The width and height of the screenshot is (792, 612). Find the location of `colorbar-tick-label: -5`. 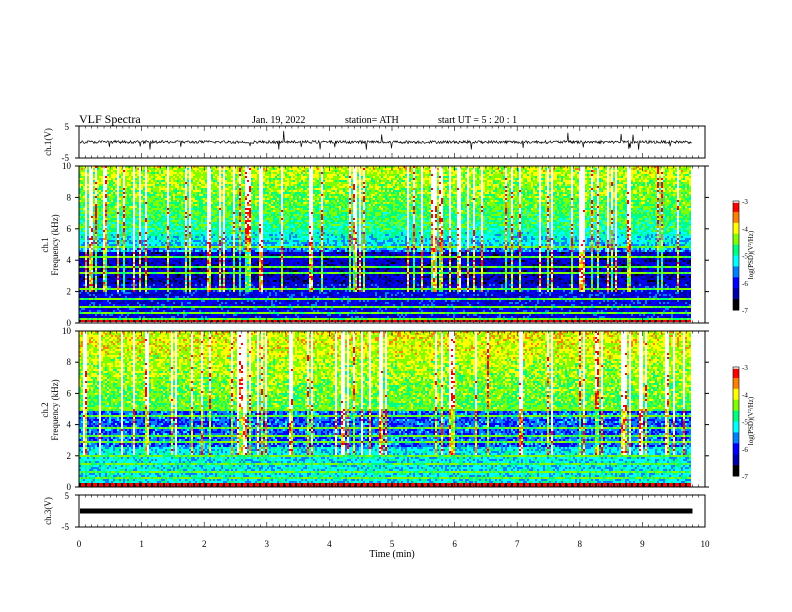

colorbar-tick-label: -5 is located at coordinates (745, 423).